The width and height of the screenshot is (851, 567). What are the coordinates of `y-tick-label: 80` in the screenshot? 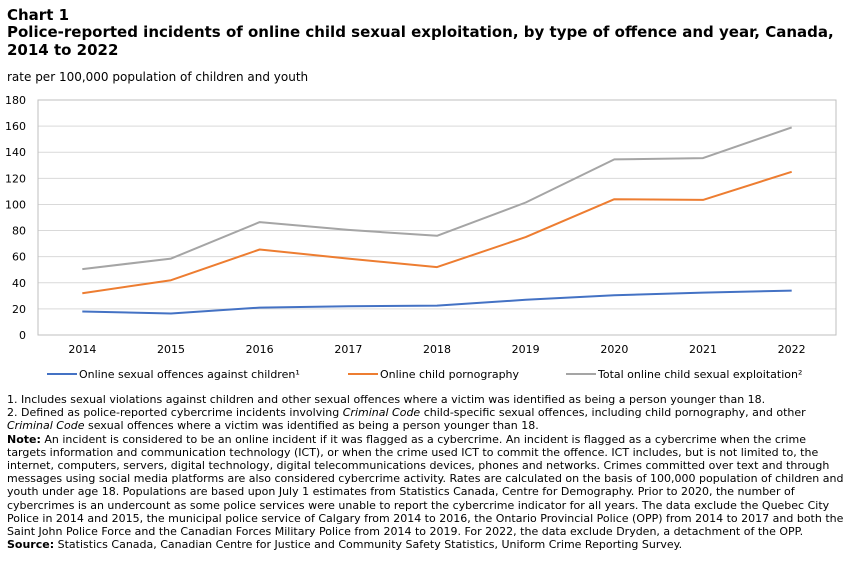 It's located at (19, 231).